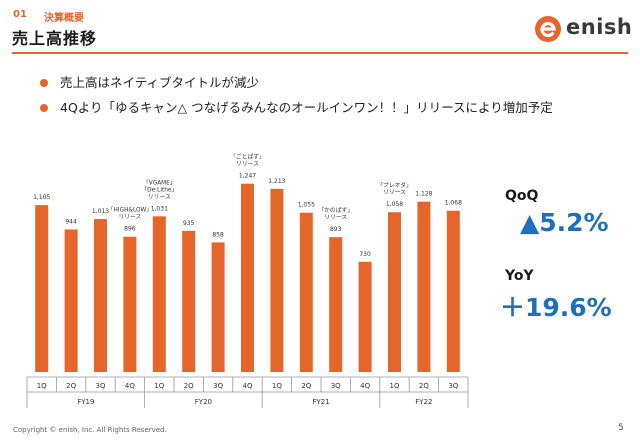 This screenshot has height=441, width=640. What do you see at coordinates (159, 182) in the screenshot?
I see `release-annotation: 「VGAME」` at bounding box center [159, 182].